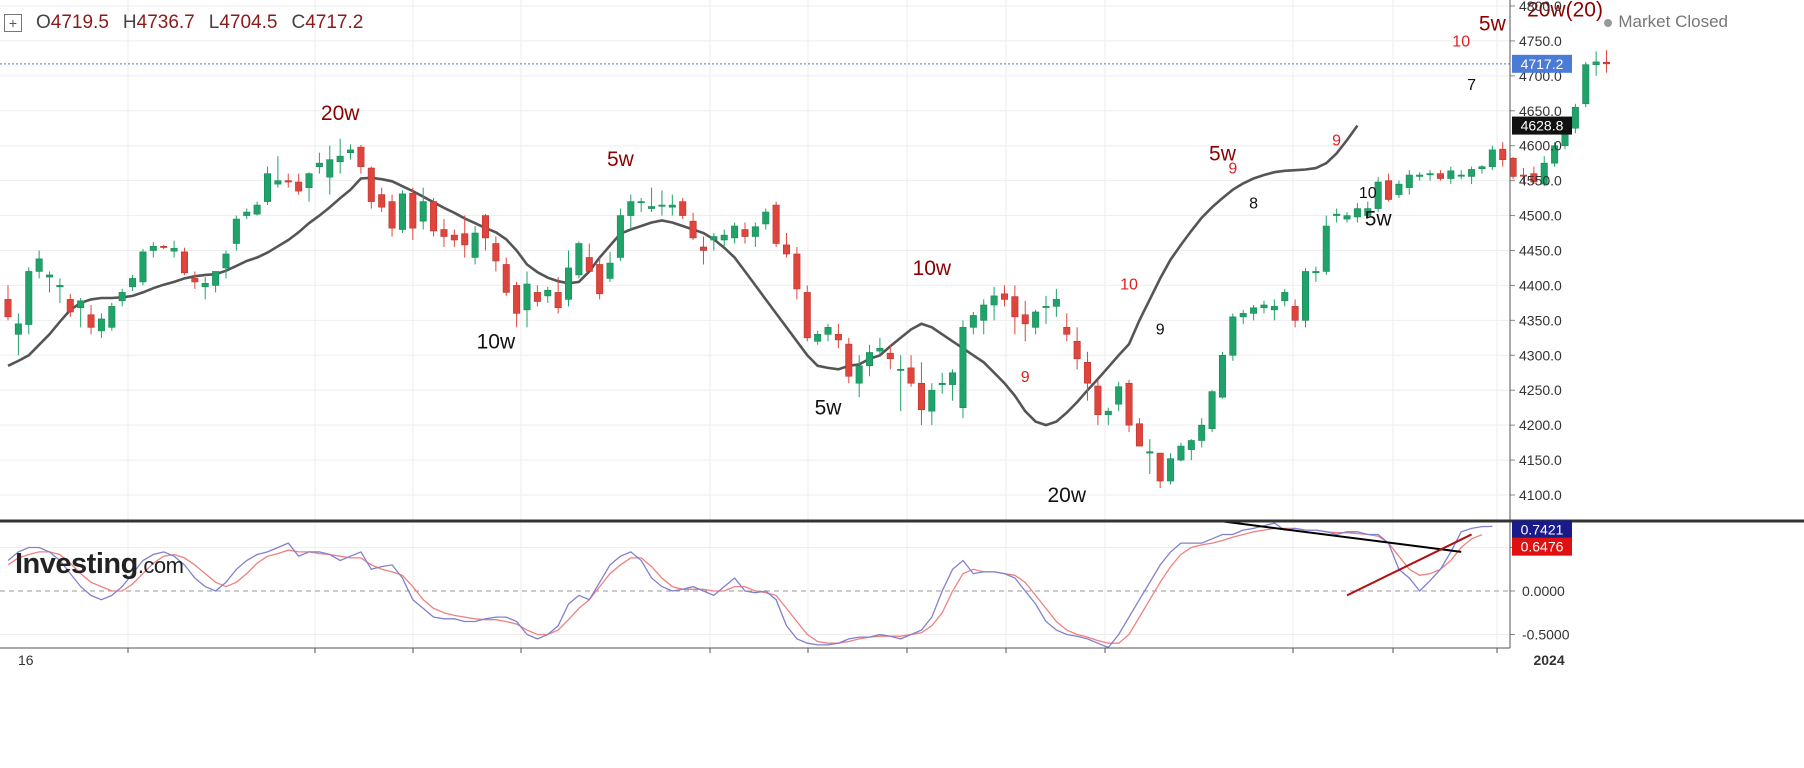 The height and width of the screenshot is (768, 1804). Describe the element at coordinates (13, 23) in the screenshot. I see `expand-plus-icon: +` at that location.